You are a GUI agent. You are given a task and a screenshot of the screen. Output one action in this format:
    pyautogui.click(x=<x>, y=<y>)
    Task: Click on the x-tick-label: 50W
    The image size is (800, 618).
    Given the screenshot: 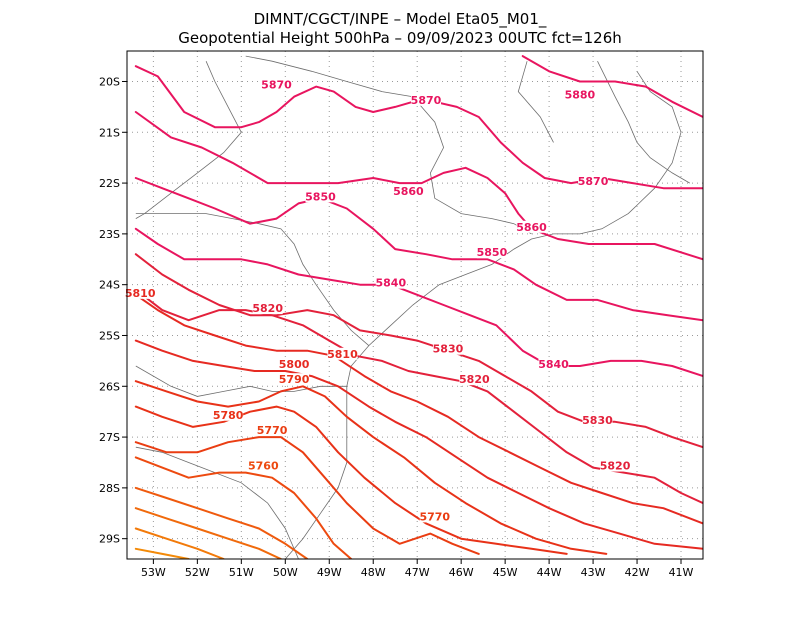 What is the action you would take?
    pyautogui.click(x=285, y=572)
    